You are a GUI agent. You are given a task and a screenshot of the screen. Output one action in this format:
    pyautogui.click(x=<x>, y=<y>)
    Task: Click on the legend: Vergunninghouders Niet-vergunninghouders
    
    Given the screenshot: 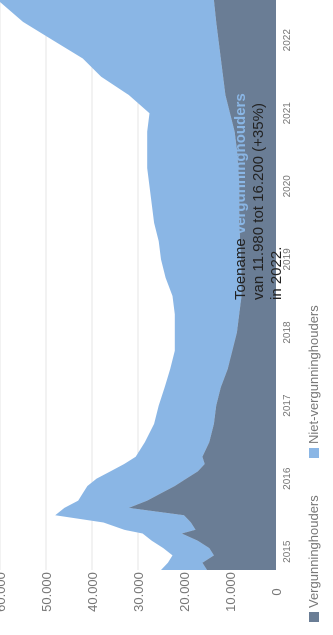 What is the action you would take?
    pyautogui.click(x=313, y=463)
    